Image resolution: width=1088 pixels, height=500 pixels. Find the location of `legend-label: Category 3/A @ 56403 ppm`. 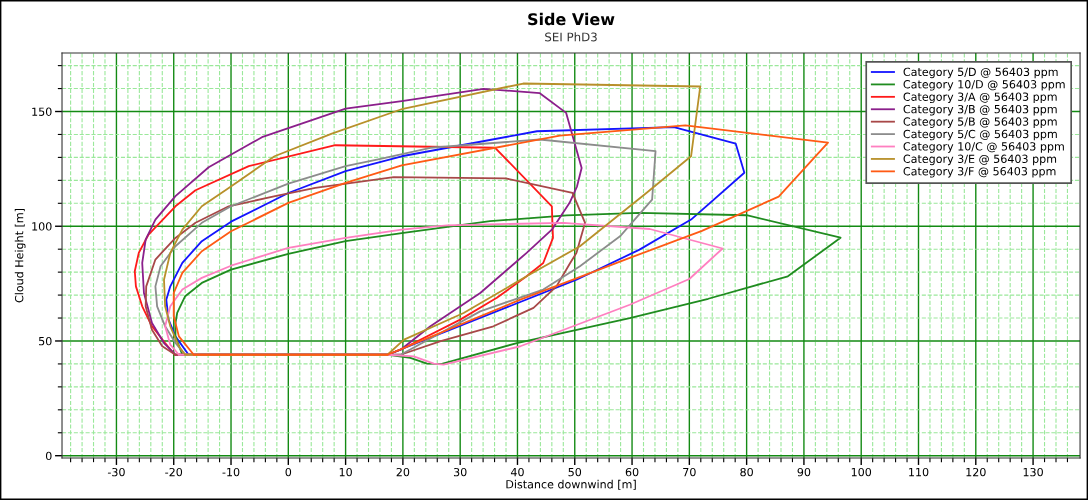

legend-label: Category 3/A @ 56403 ppm is located at coordinates (980, 98).